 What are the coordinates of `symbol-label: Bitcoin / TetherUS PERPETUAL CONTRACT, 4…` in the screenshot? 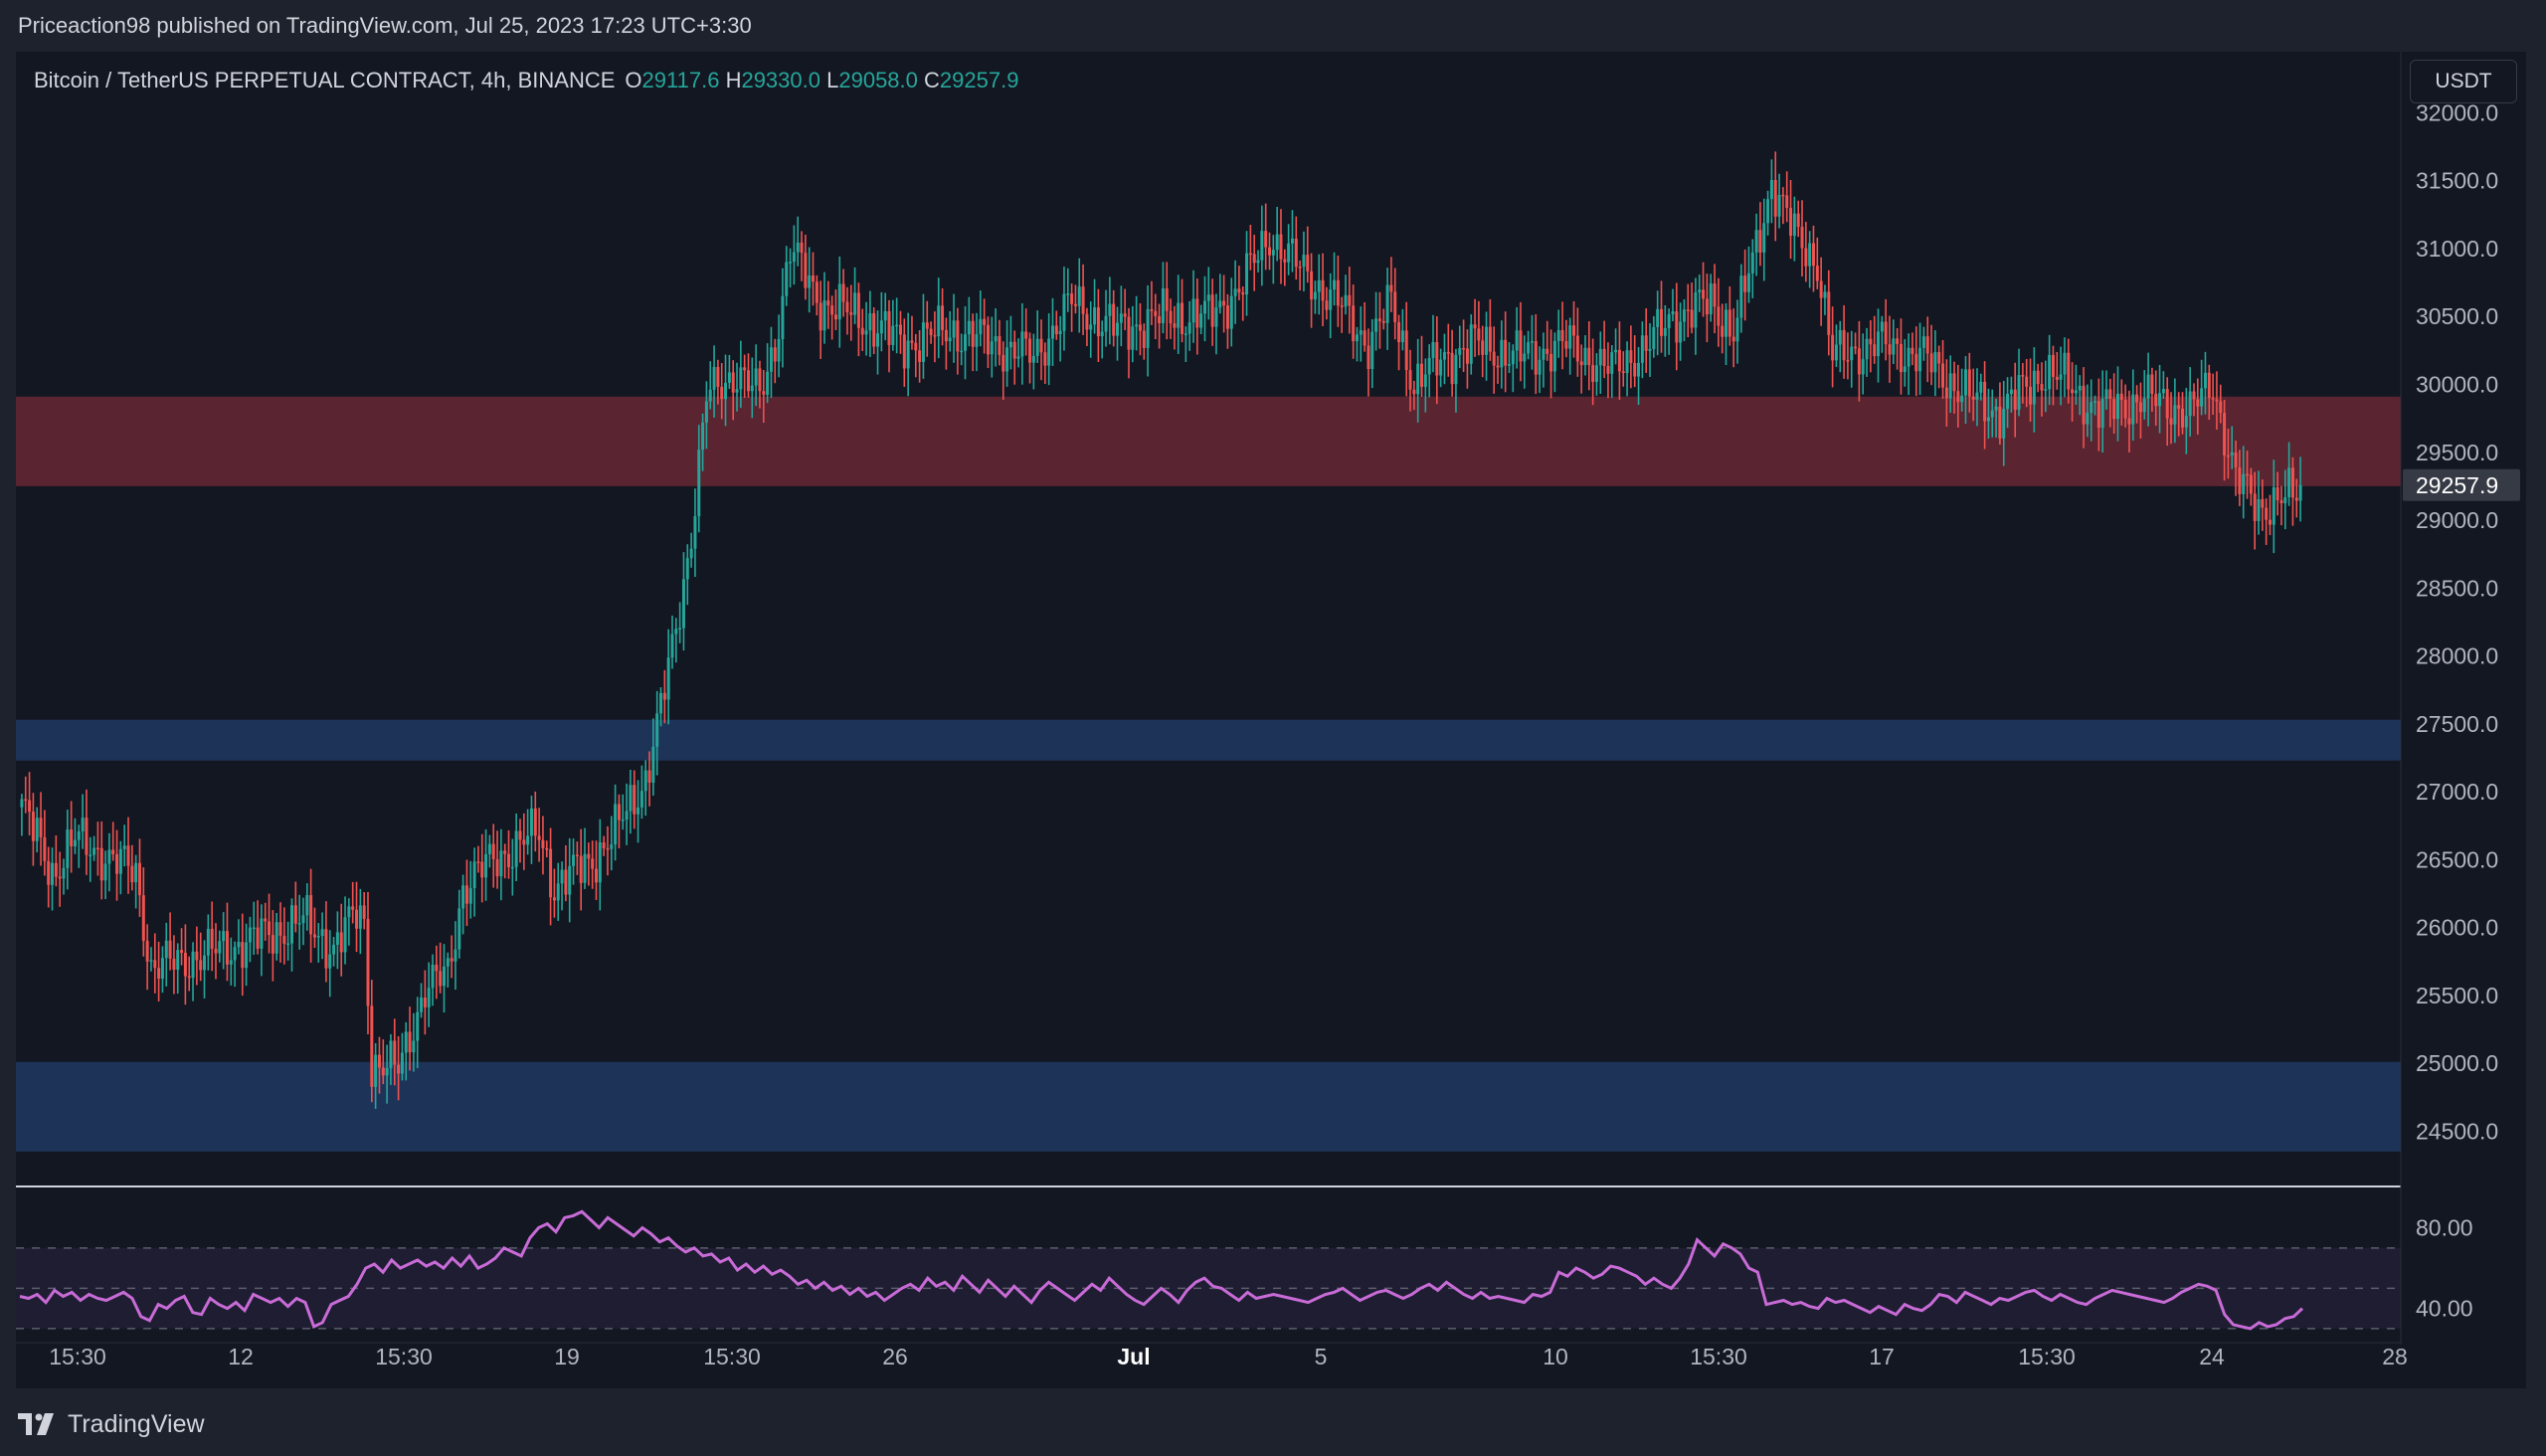 It's located at (325, 80).